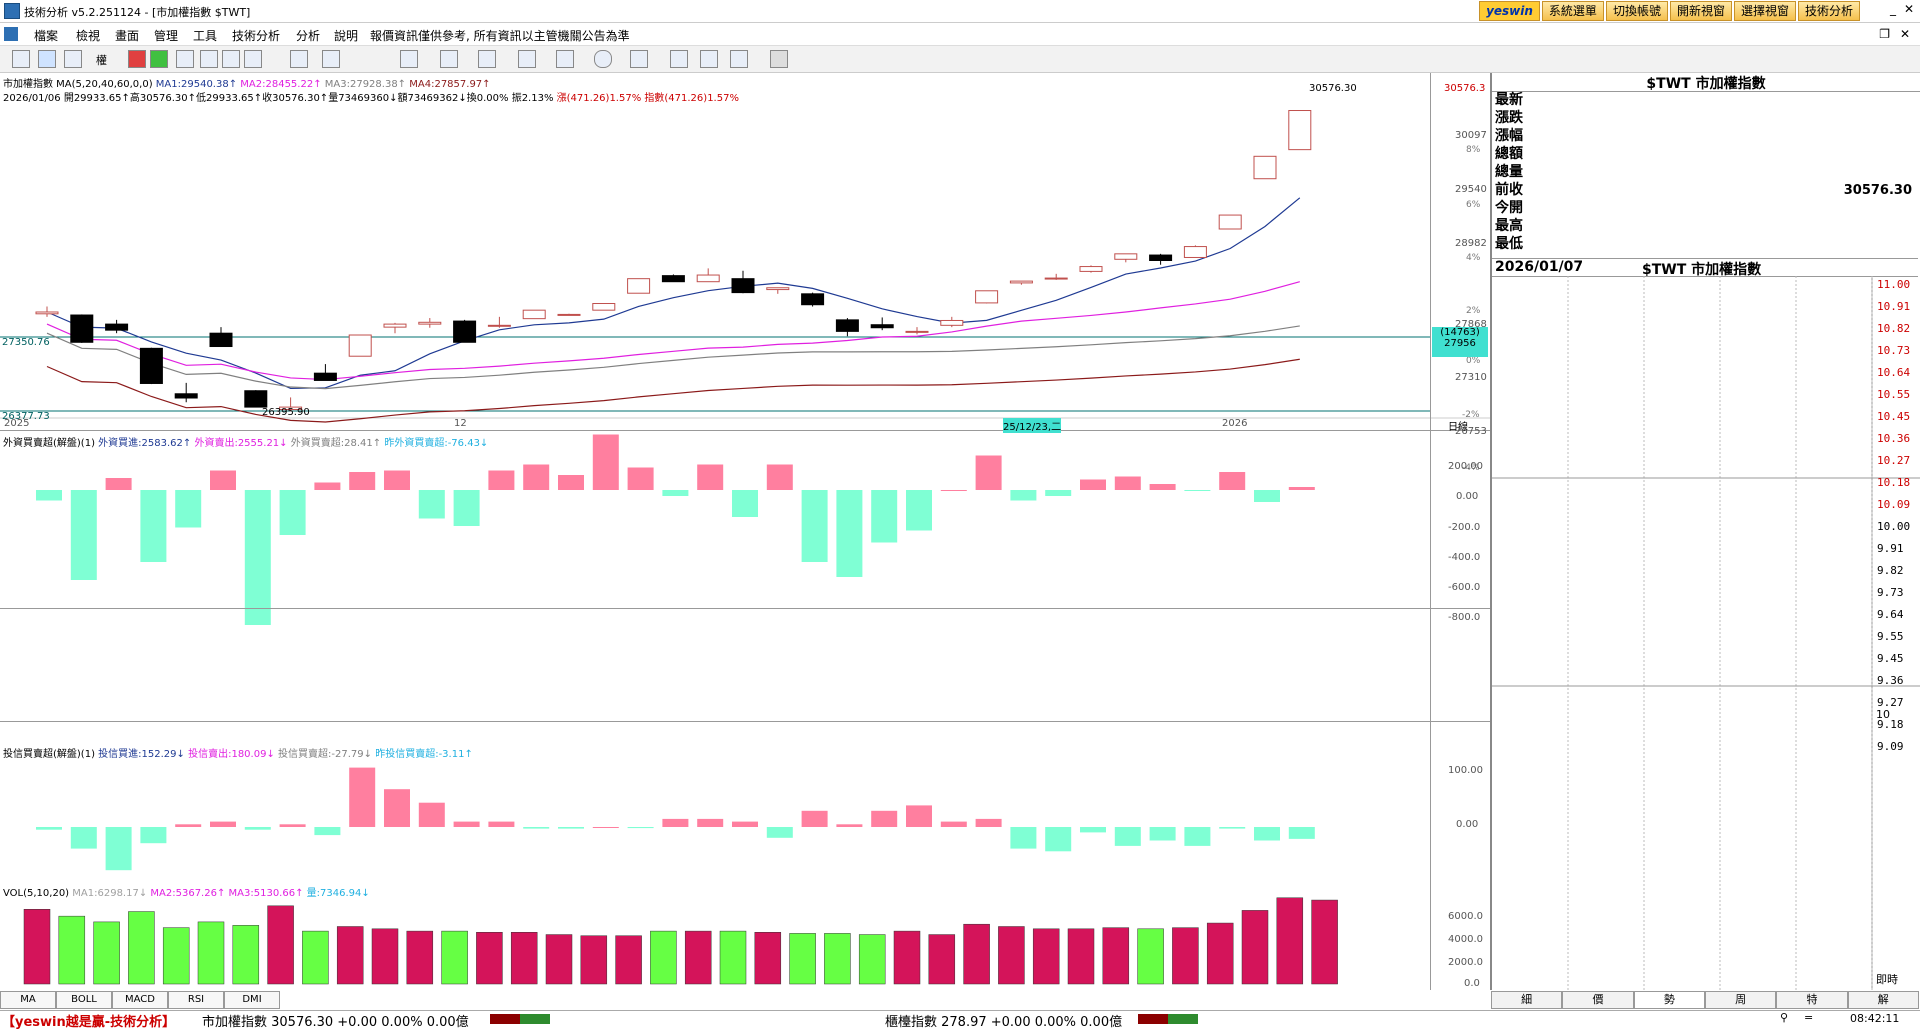 The image size is (1920, 1030). Describe the element at coordinates (424, 754) in the screenshot. I see `trust-prev: 昨投信買賣超:-3.11↑` at that location.